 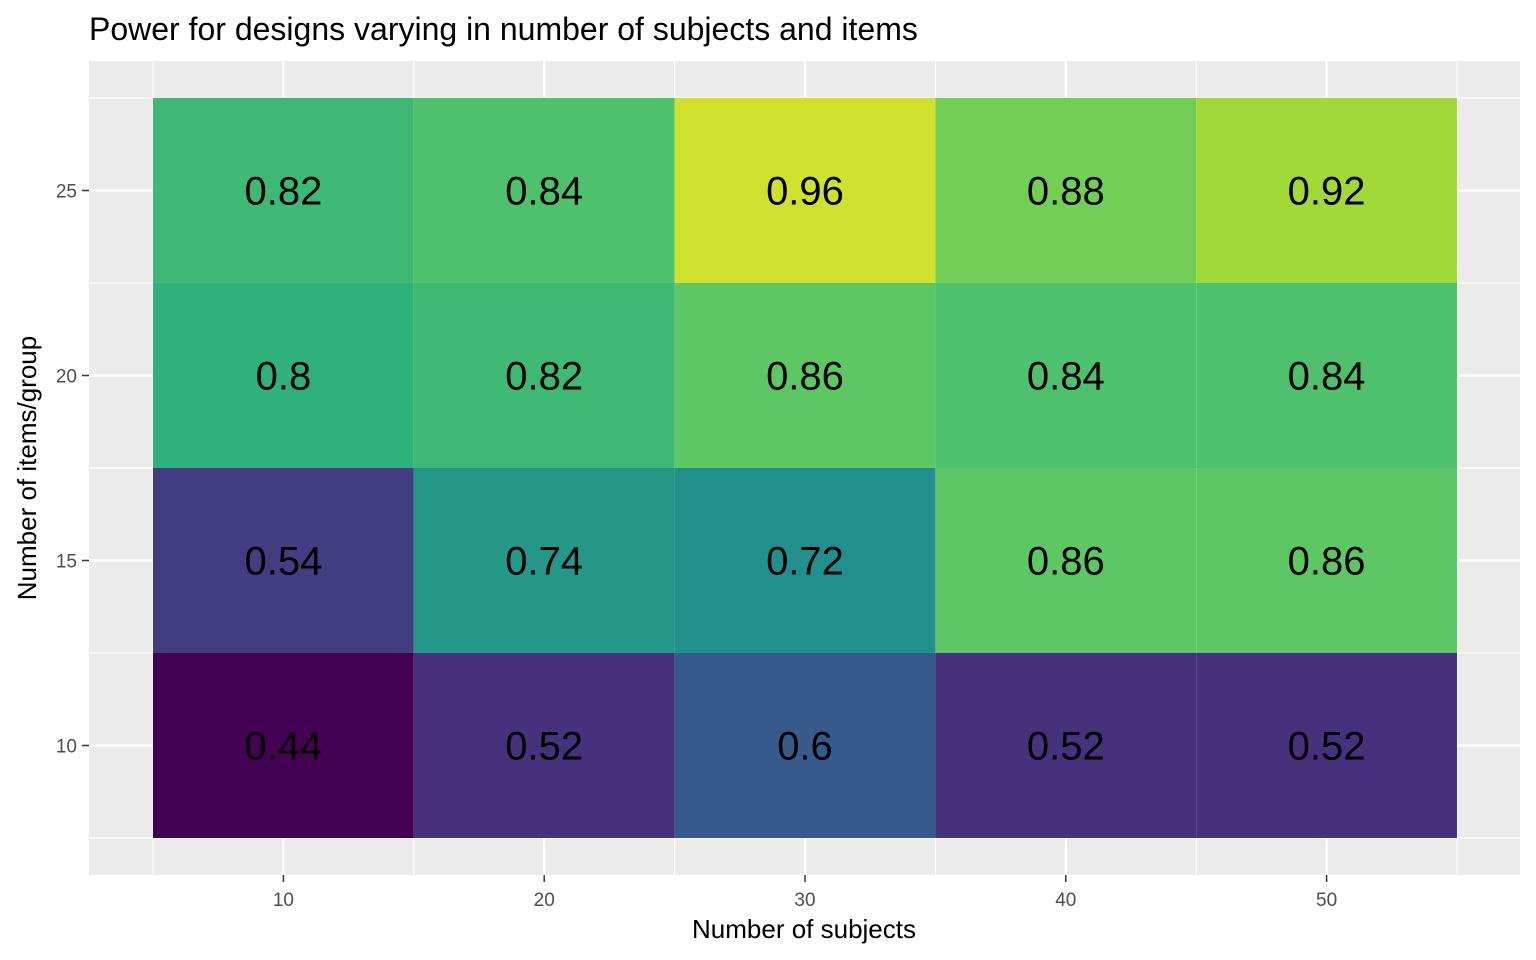 I want to click on x-tick-label-20: 20, so click(x=544, y=900).